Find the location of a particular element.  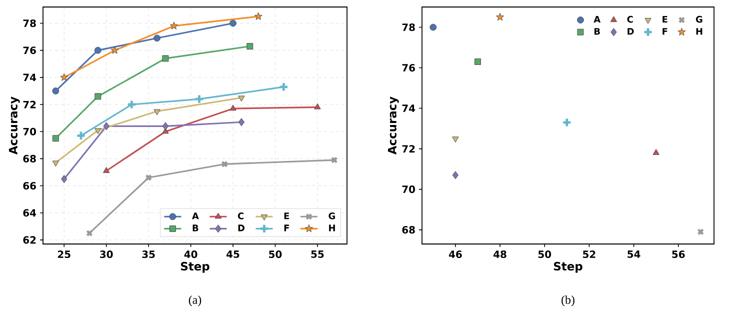

x-tick-label: 45 is located at coordinates (233, 254).